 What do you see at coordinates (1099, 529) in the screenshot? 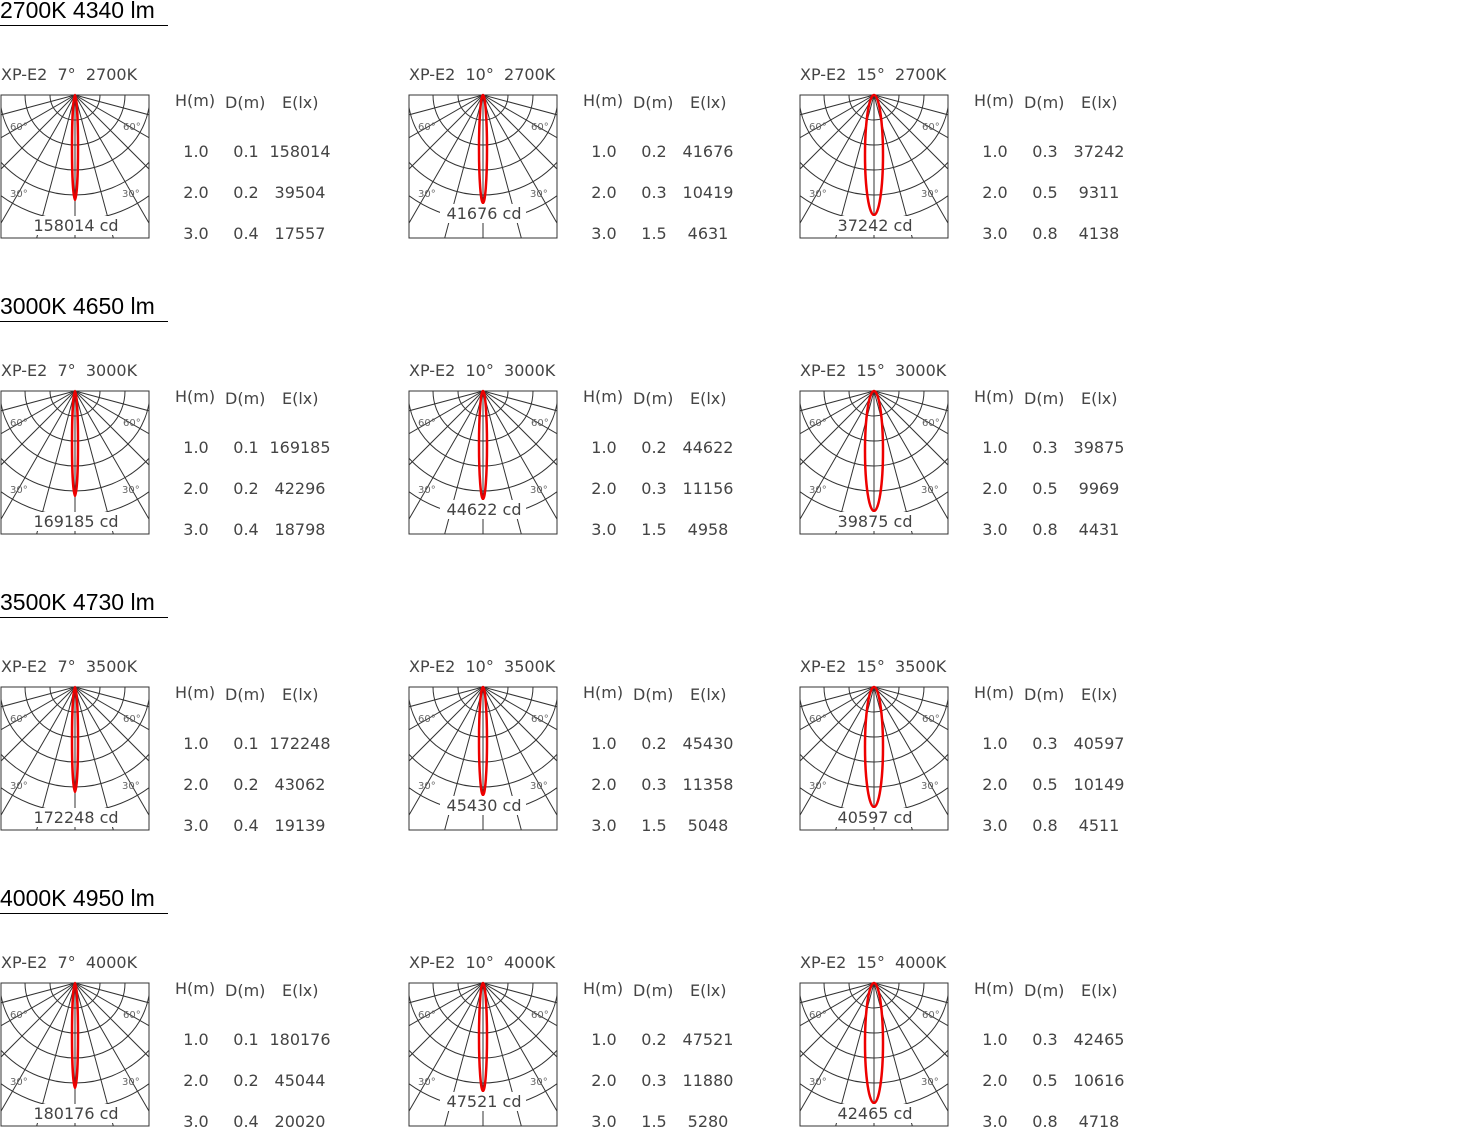
I see `table-cell: 4431` at bounding box center [1099, 529].